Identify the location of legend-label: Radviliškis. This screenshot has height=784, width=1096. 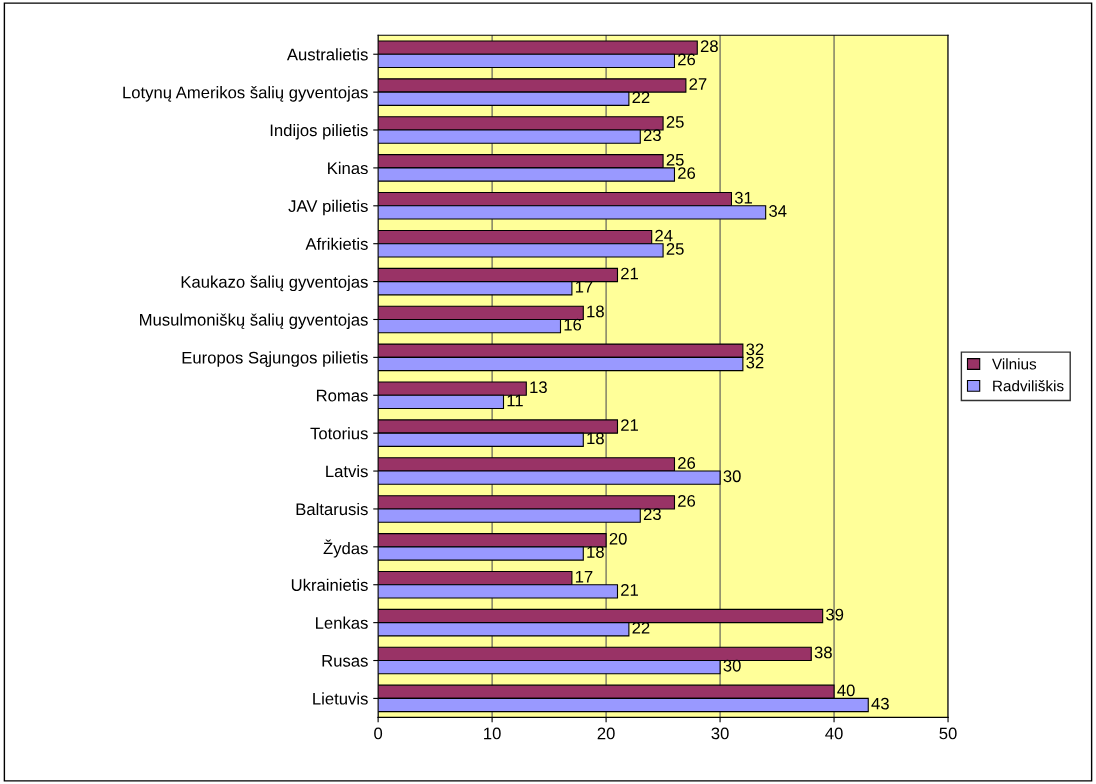
(1028, 386).